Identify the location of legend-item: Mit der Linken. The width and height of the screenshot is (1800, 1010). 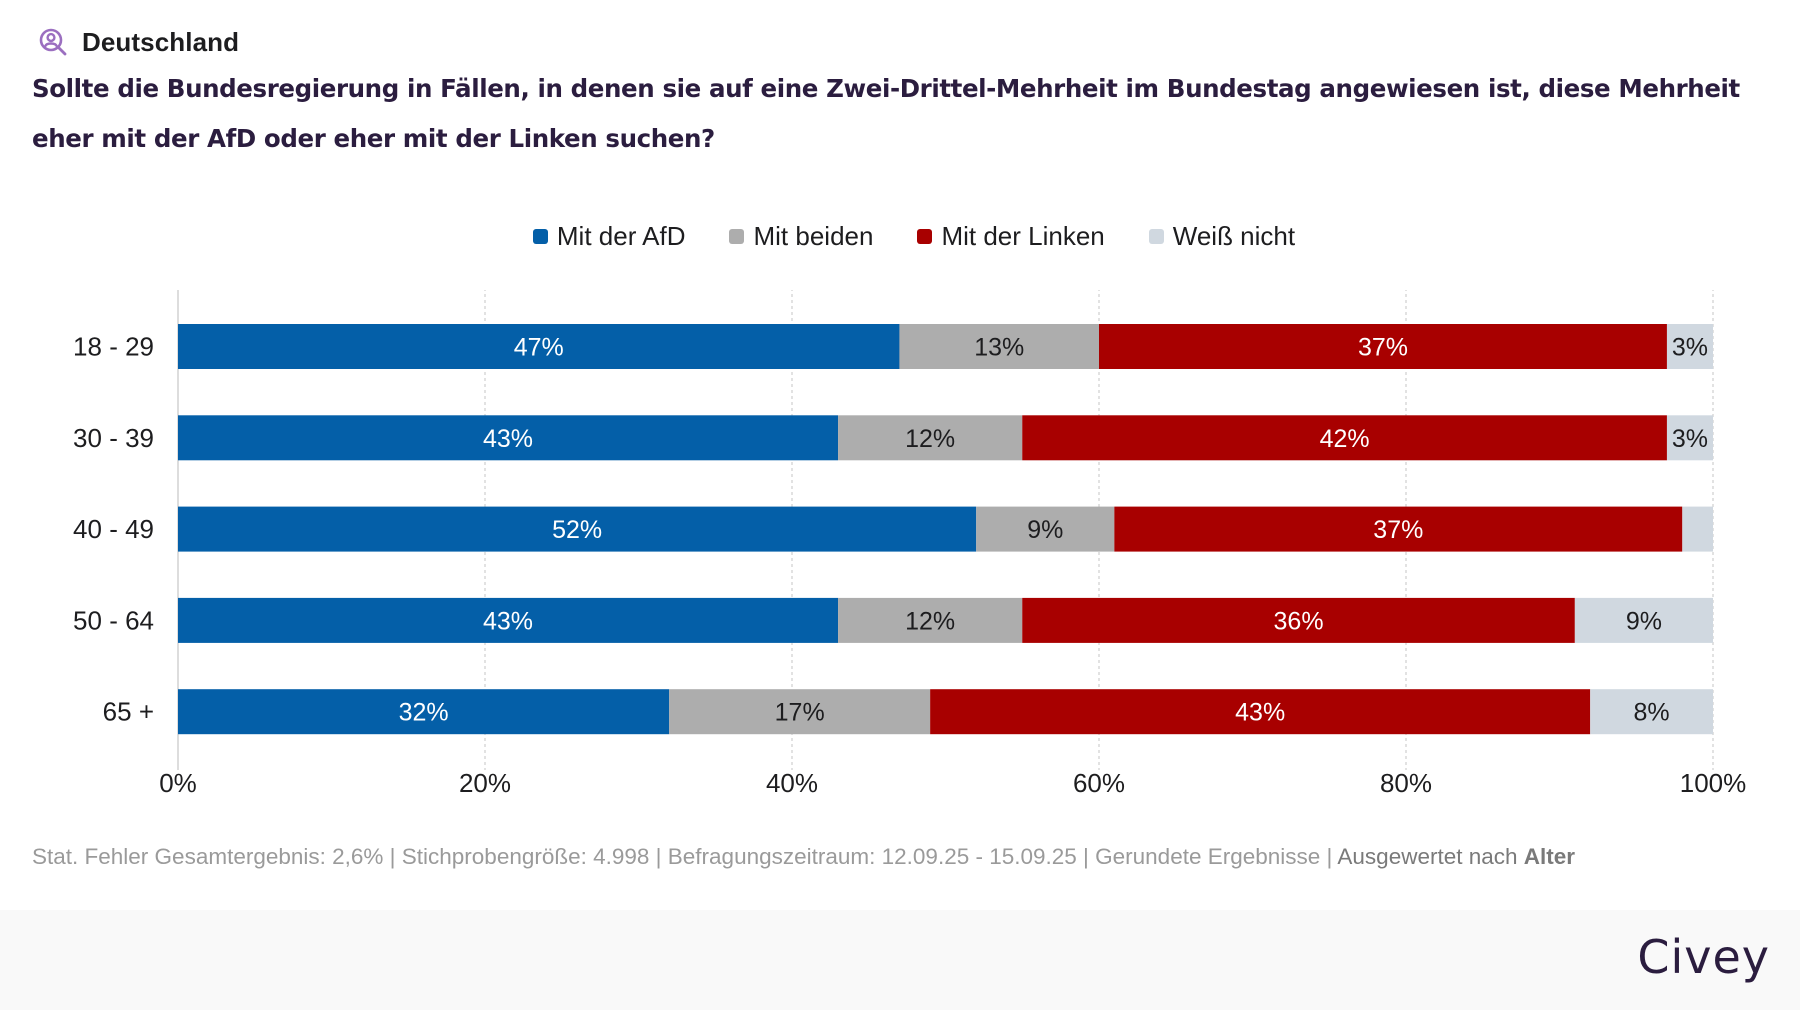
(1011, 236).